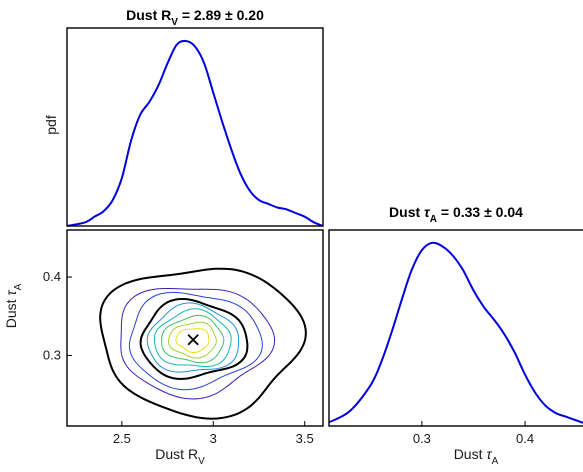 The image size is (583, 472). I want to click on x-tick-label: 3, so click(213, 438).